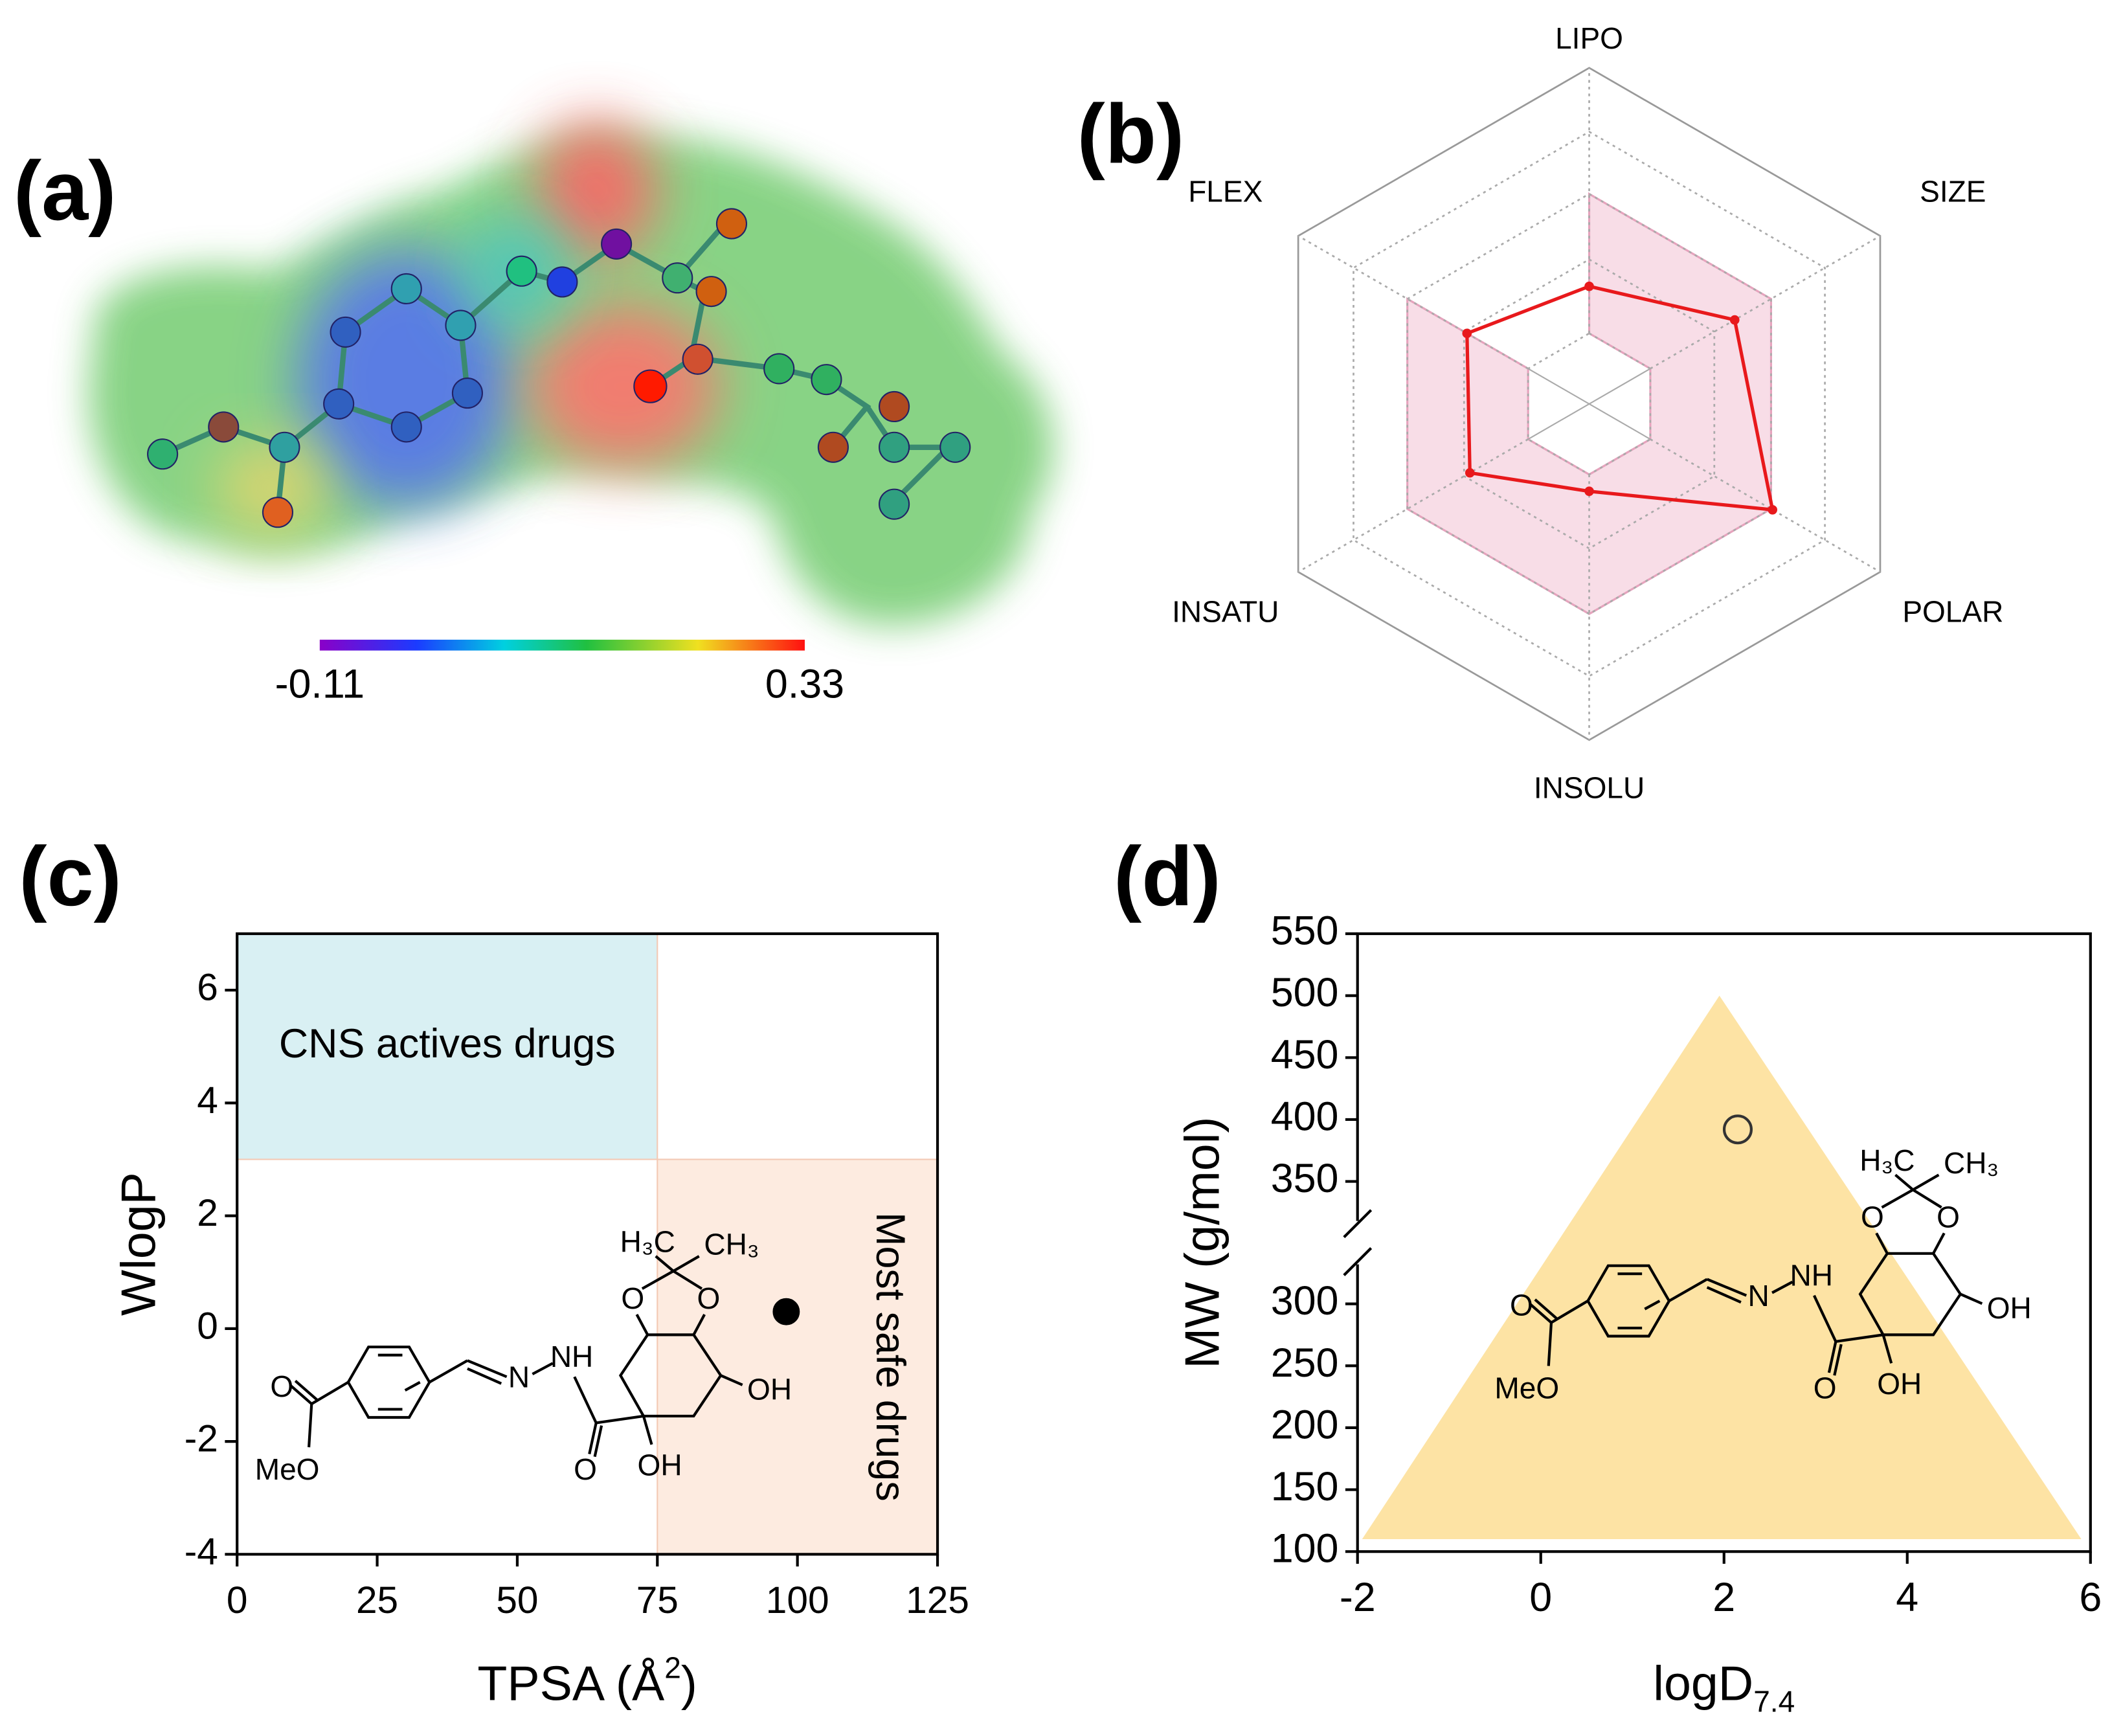 The width and height of the screenshot is (2123, 1736). What do you see at coordinates (1887, 1160) in the screenshot?
I see `atom-label: H₃C` at bounding box center [1887, 1160].